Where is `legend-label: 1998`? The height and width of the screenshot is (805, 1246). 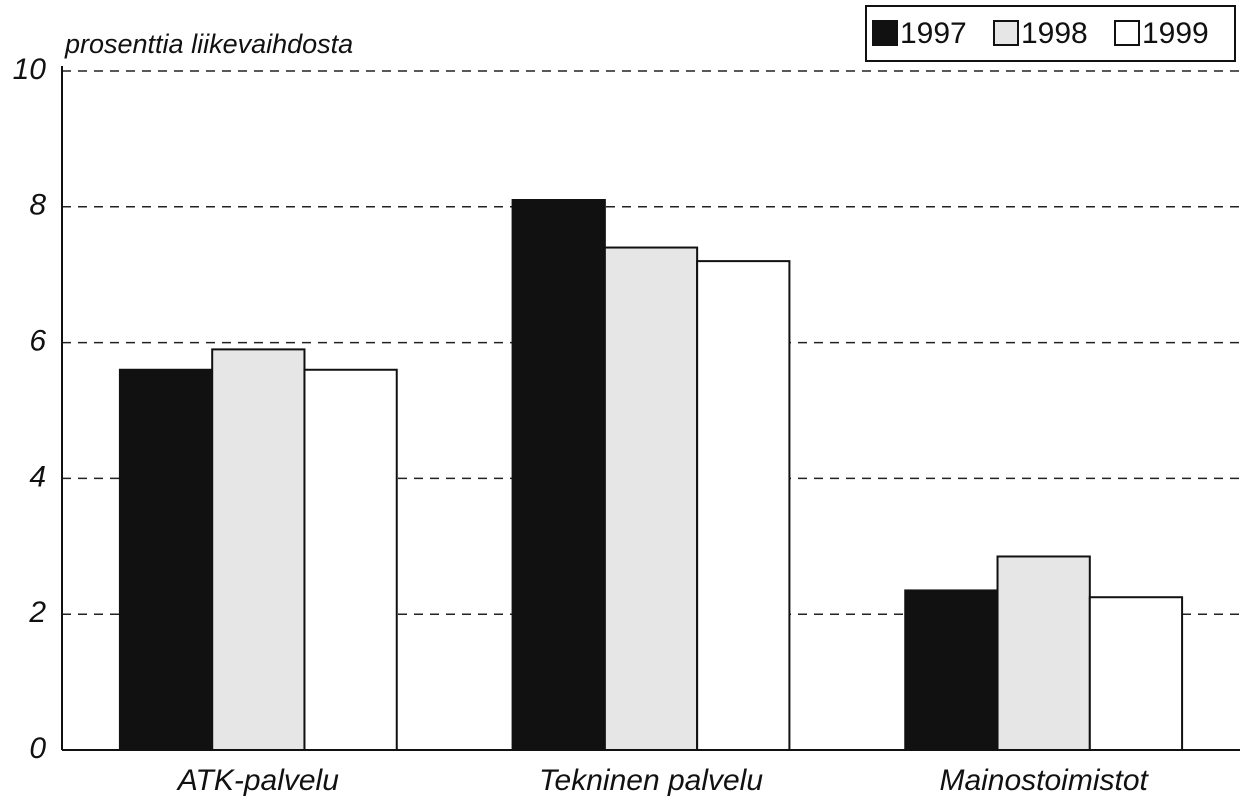 legend-label: 1998 is located at coordinates (1054, 33).